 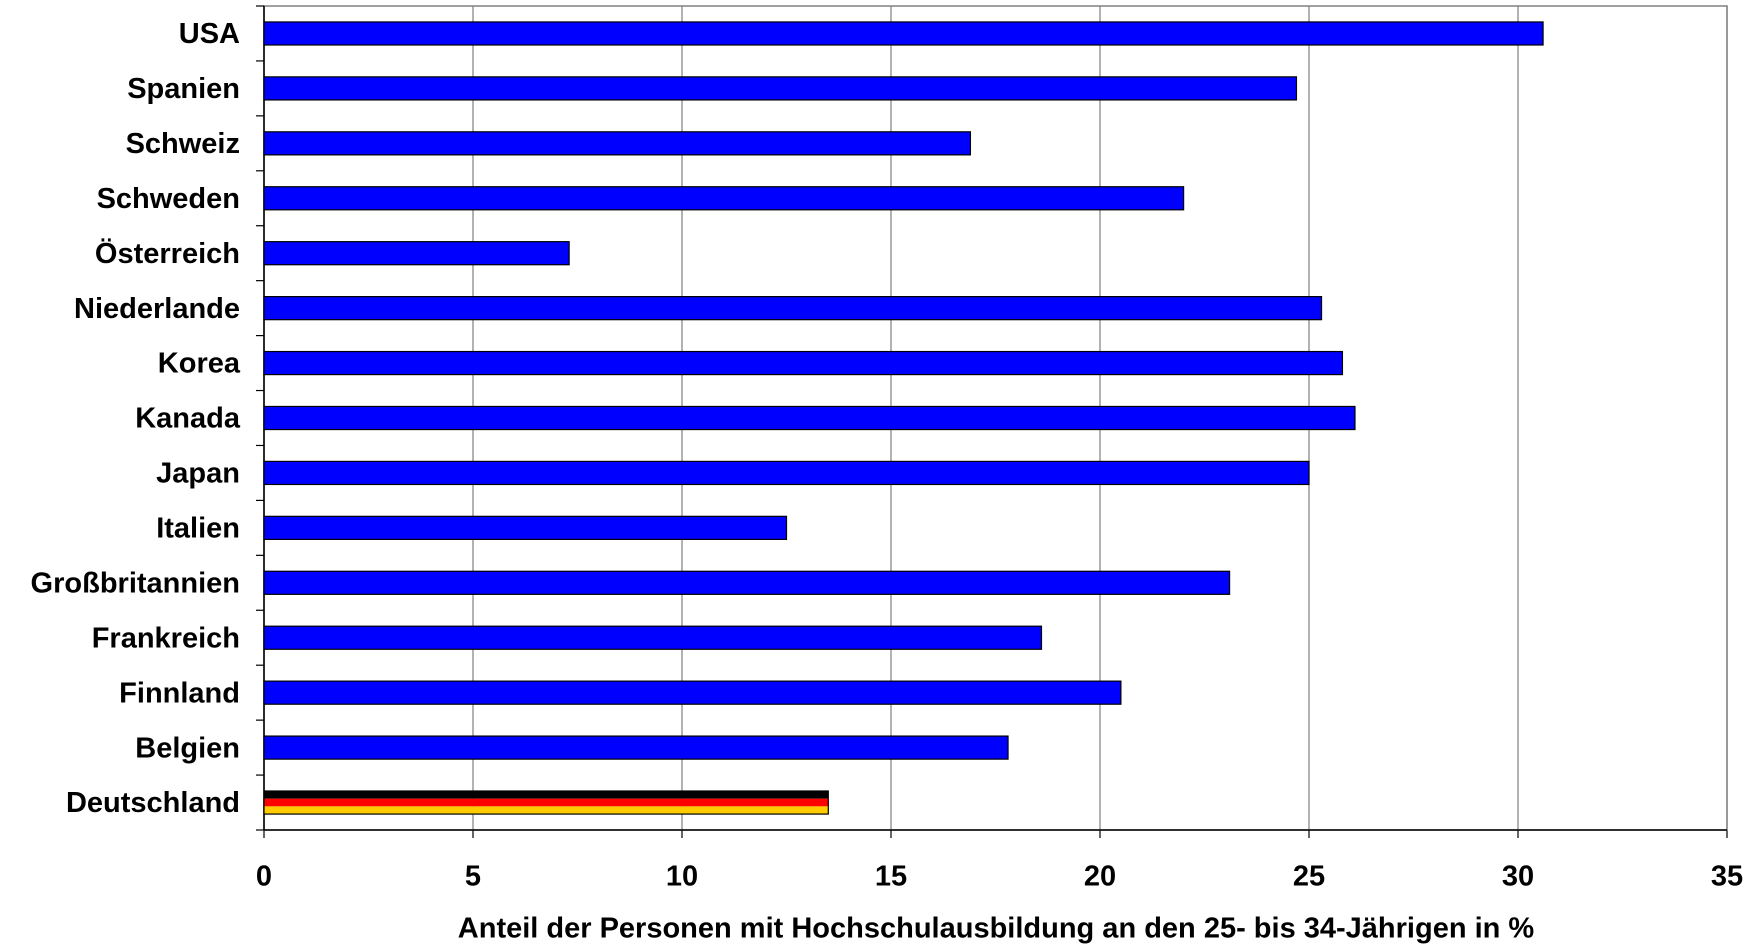 I want to click on y-tick-label: Korea, so click(x=199, y=364).